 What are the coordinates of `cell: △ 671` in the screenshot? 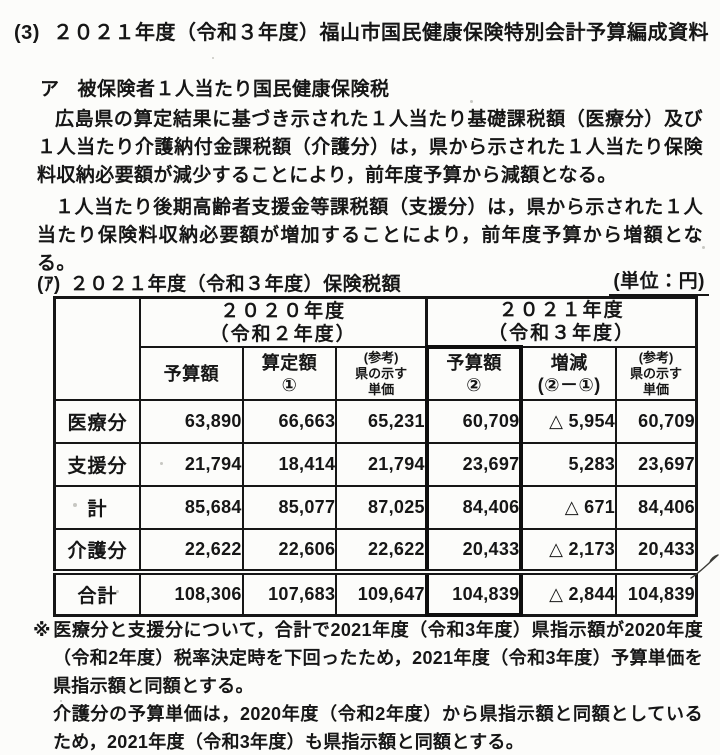 It's located at (569, 507).